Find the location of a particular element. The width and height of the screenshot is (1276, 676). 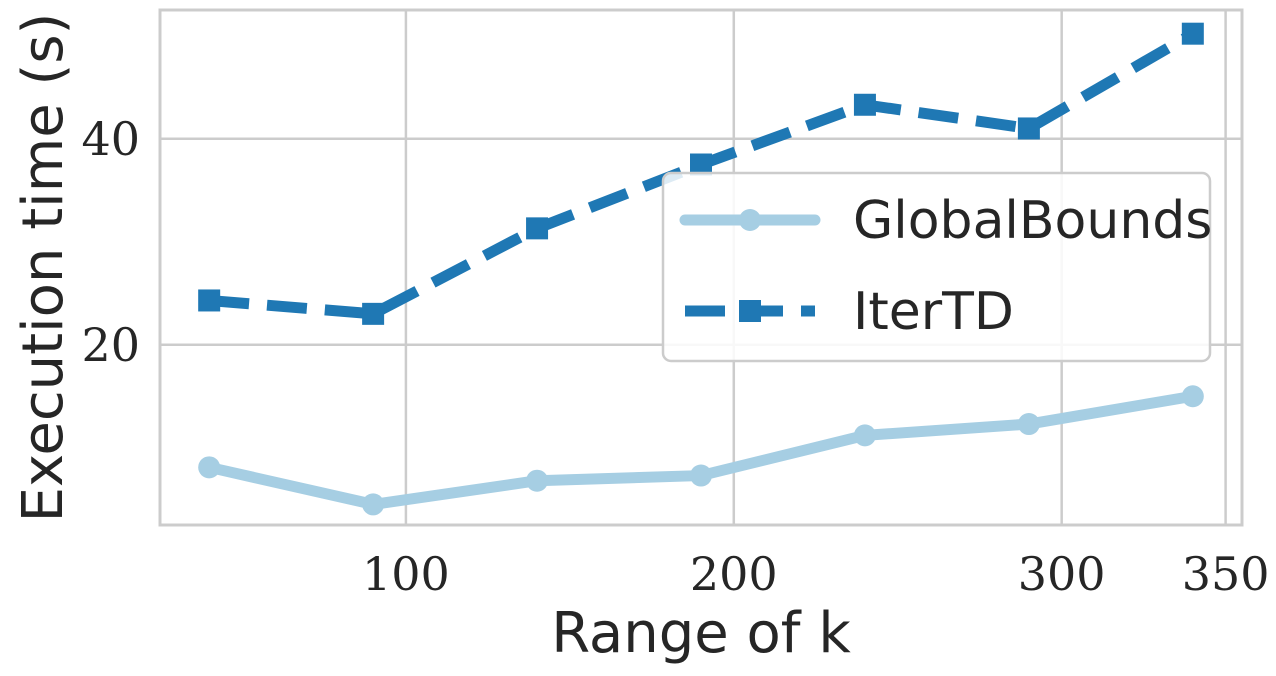

y-axis-label: Execution time (s) is located at coordinates (43, 268).